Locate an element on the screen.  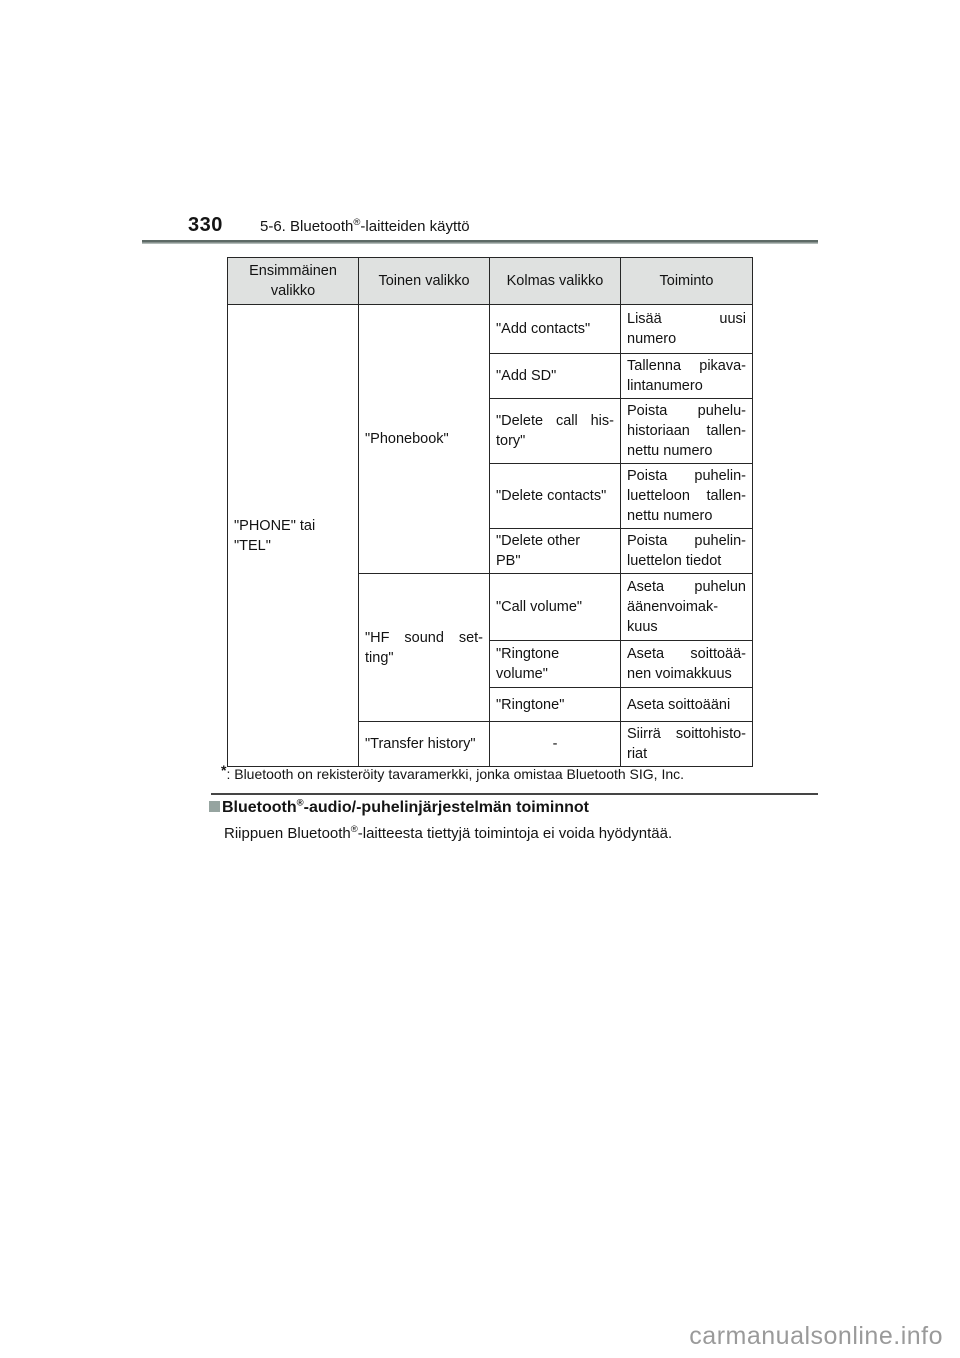
cell-word: Siirrä is located at coordinates (644, 734).